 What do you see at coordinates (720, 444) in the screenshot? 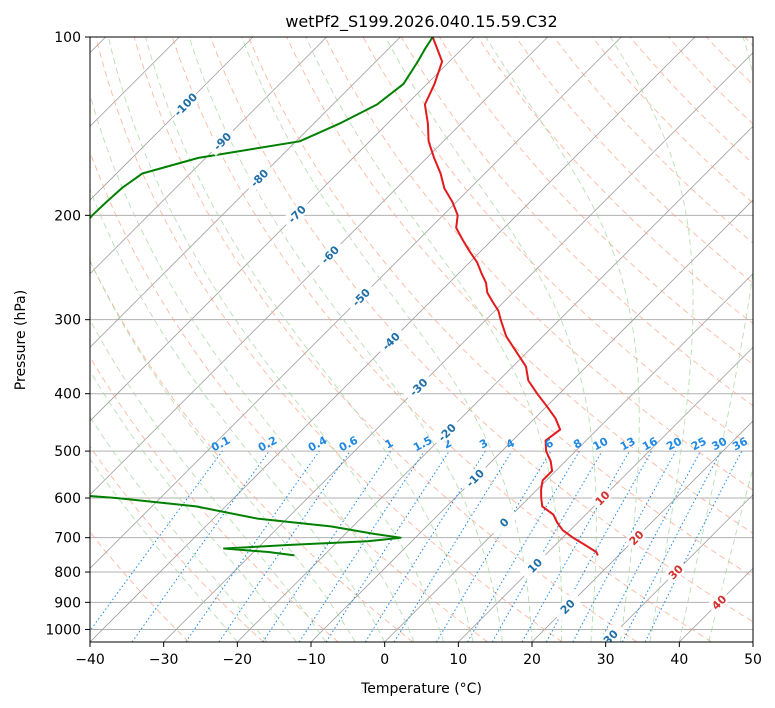
I see `mixing-ratio-label: 30` at bounding box center [720, 444].